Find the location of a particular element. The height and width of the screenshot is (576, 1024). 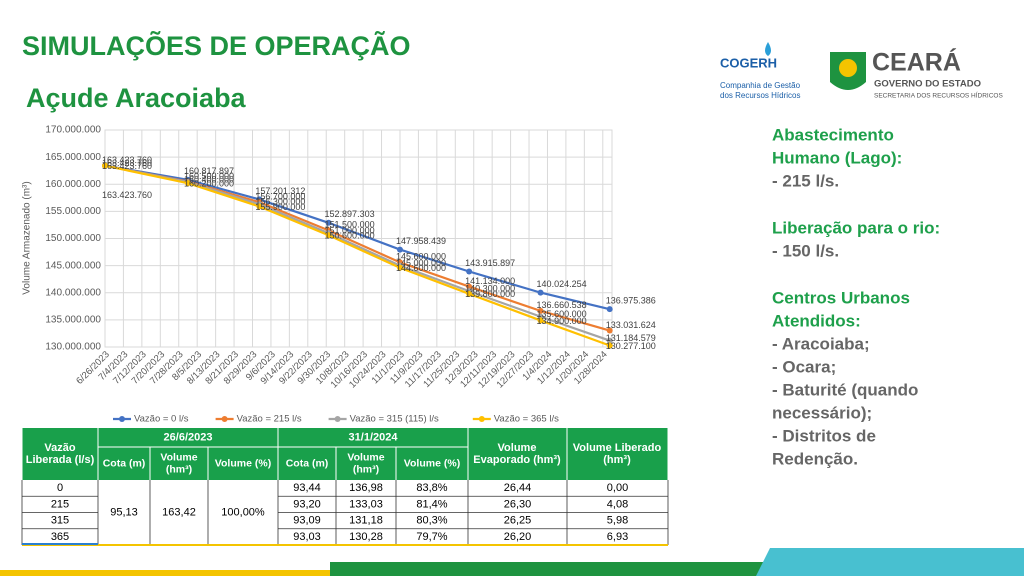

cogerh-sub: dos Recursos Hídricos is located at coordinates (760, 95).